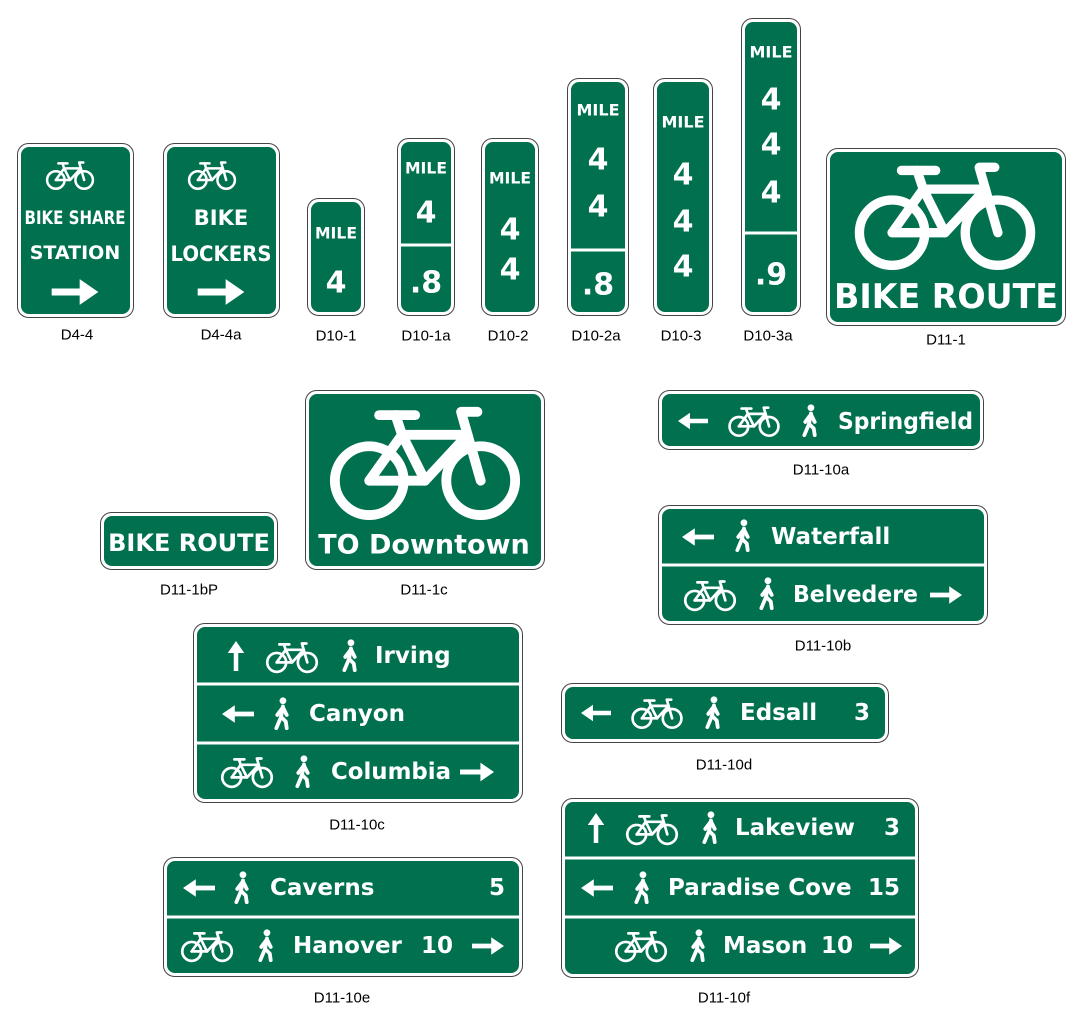  What do you see at coordinates (508, 336) in the screenshot?
I see `sign-code: D10-2` at bounding box center [508, 336].